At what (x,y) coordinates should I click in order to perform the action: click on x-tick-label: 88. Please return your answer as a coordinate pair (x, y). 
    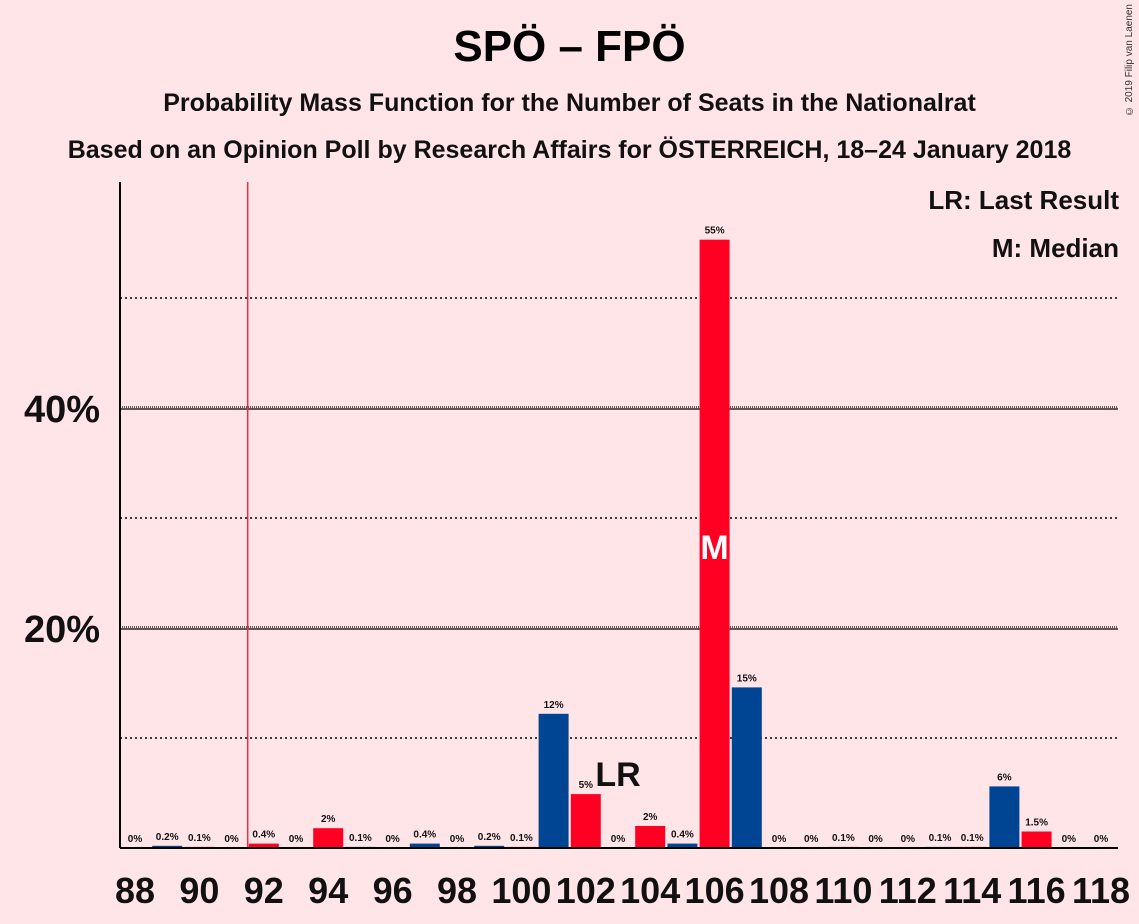
    Looking at the image, I should click on (135, 890).